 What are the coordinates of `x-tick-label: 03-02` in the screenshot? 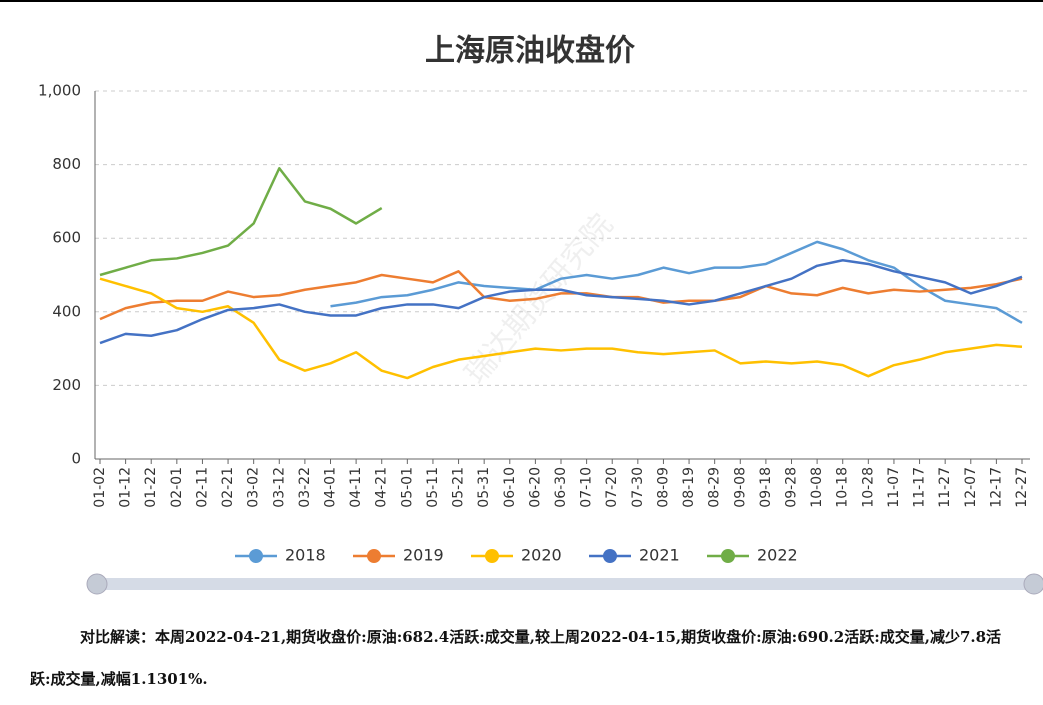 It's located at (254, 487).